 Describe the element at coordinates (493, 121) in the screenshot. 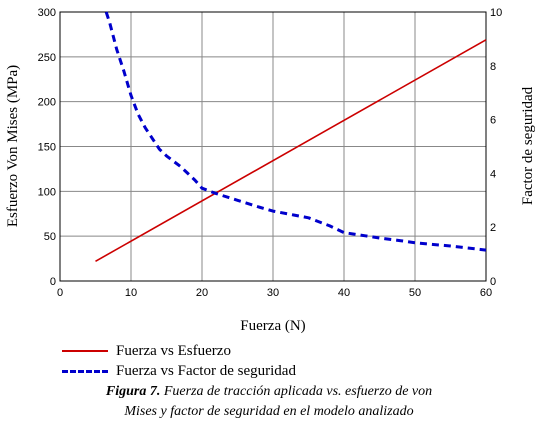

I see `y-right-tick-label: 6` at that location.